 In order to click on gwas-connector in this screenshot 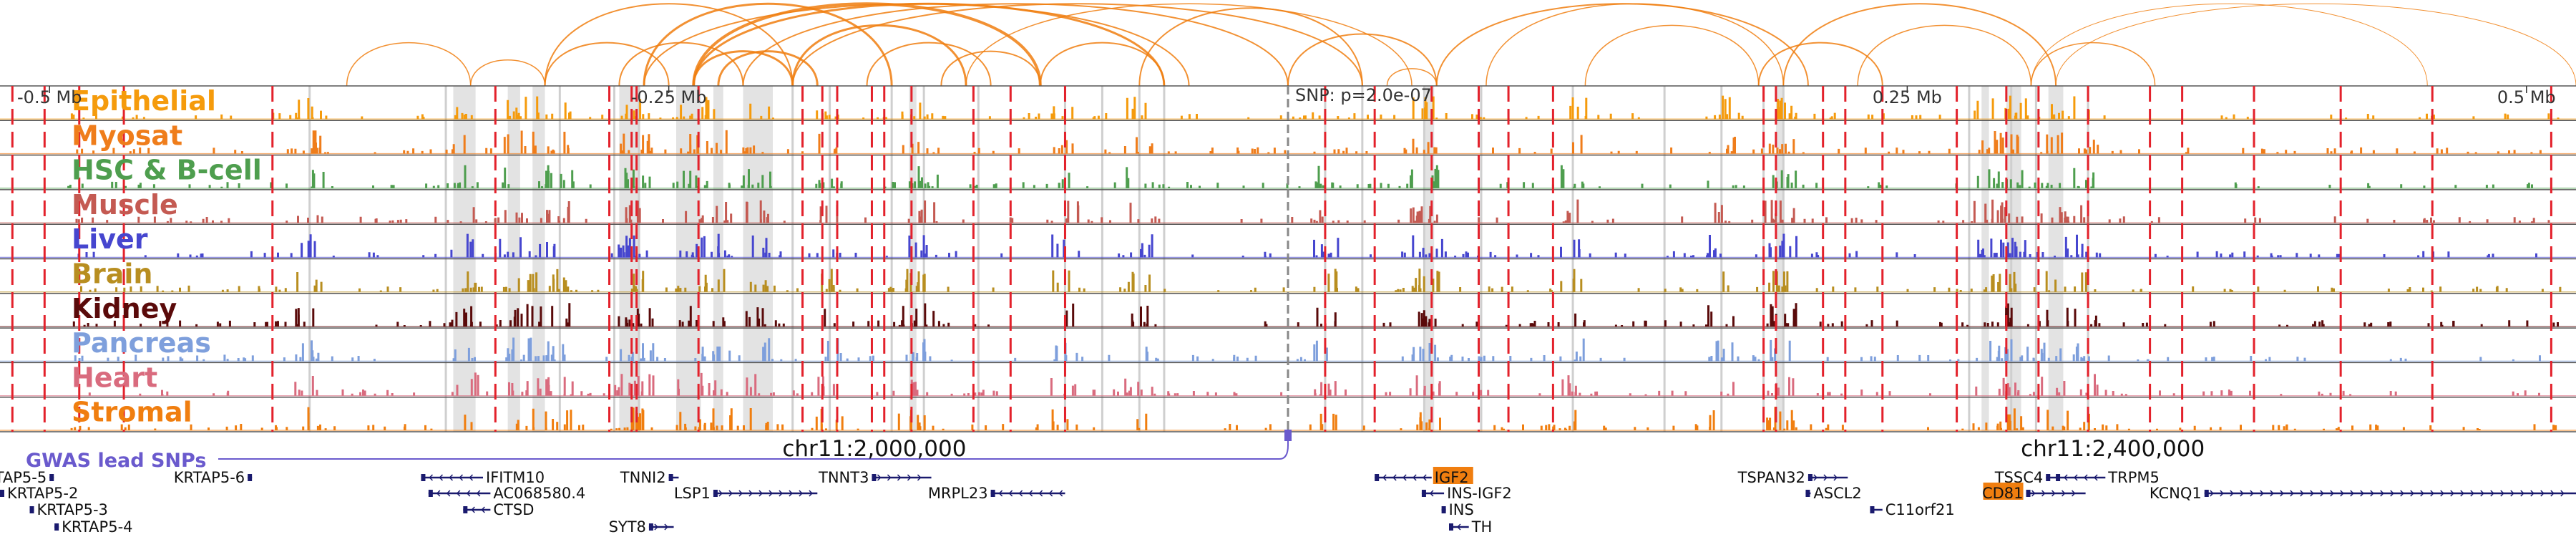, I will do `click(753, 446)`.